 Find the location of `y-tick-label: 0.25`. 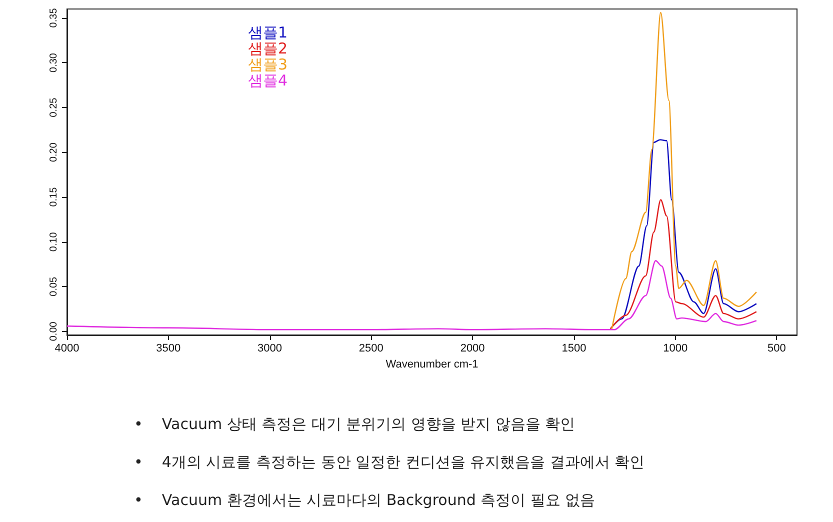

y-tick-label: 0.25 is located at coordinates (54, 107).